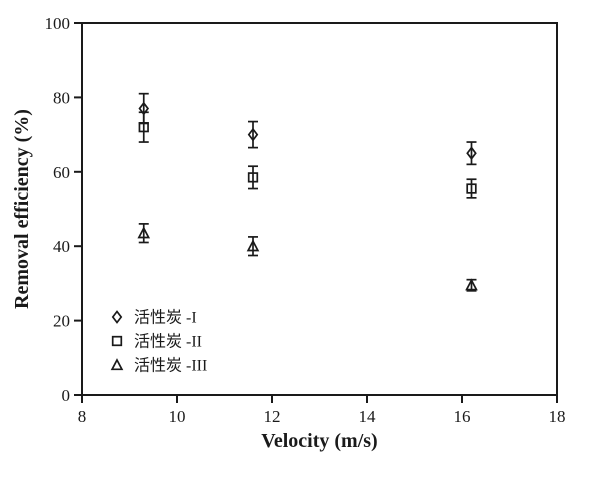 The height and width of the screenshot is (481, 600). Describe the element at coordinates (368, 416) in the screenshot. I see `x-tick-label: 14` at that location.